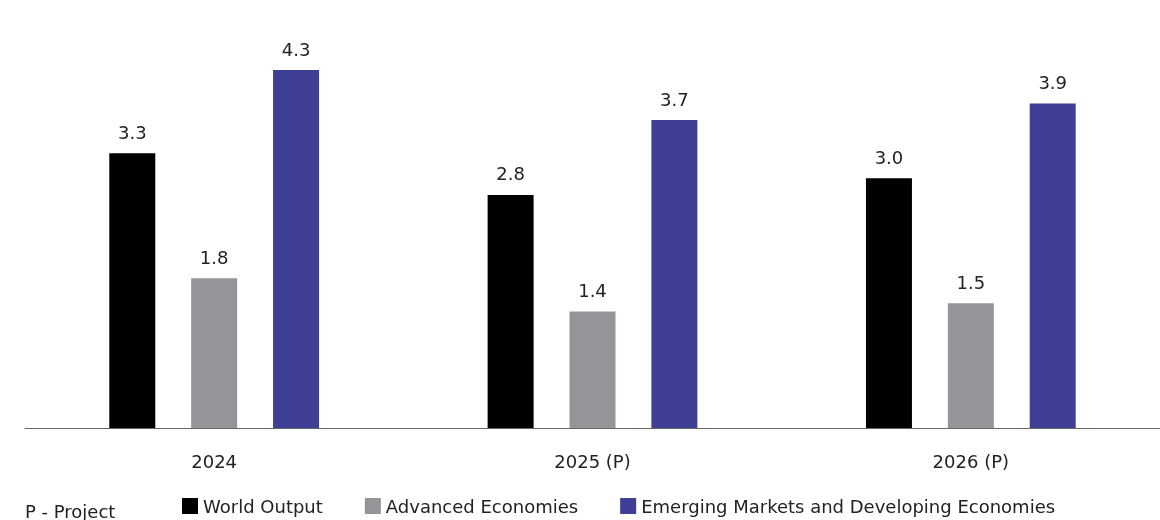  I want to click on data-label: 4.3, so click(296, 49).